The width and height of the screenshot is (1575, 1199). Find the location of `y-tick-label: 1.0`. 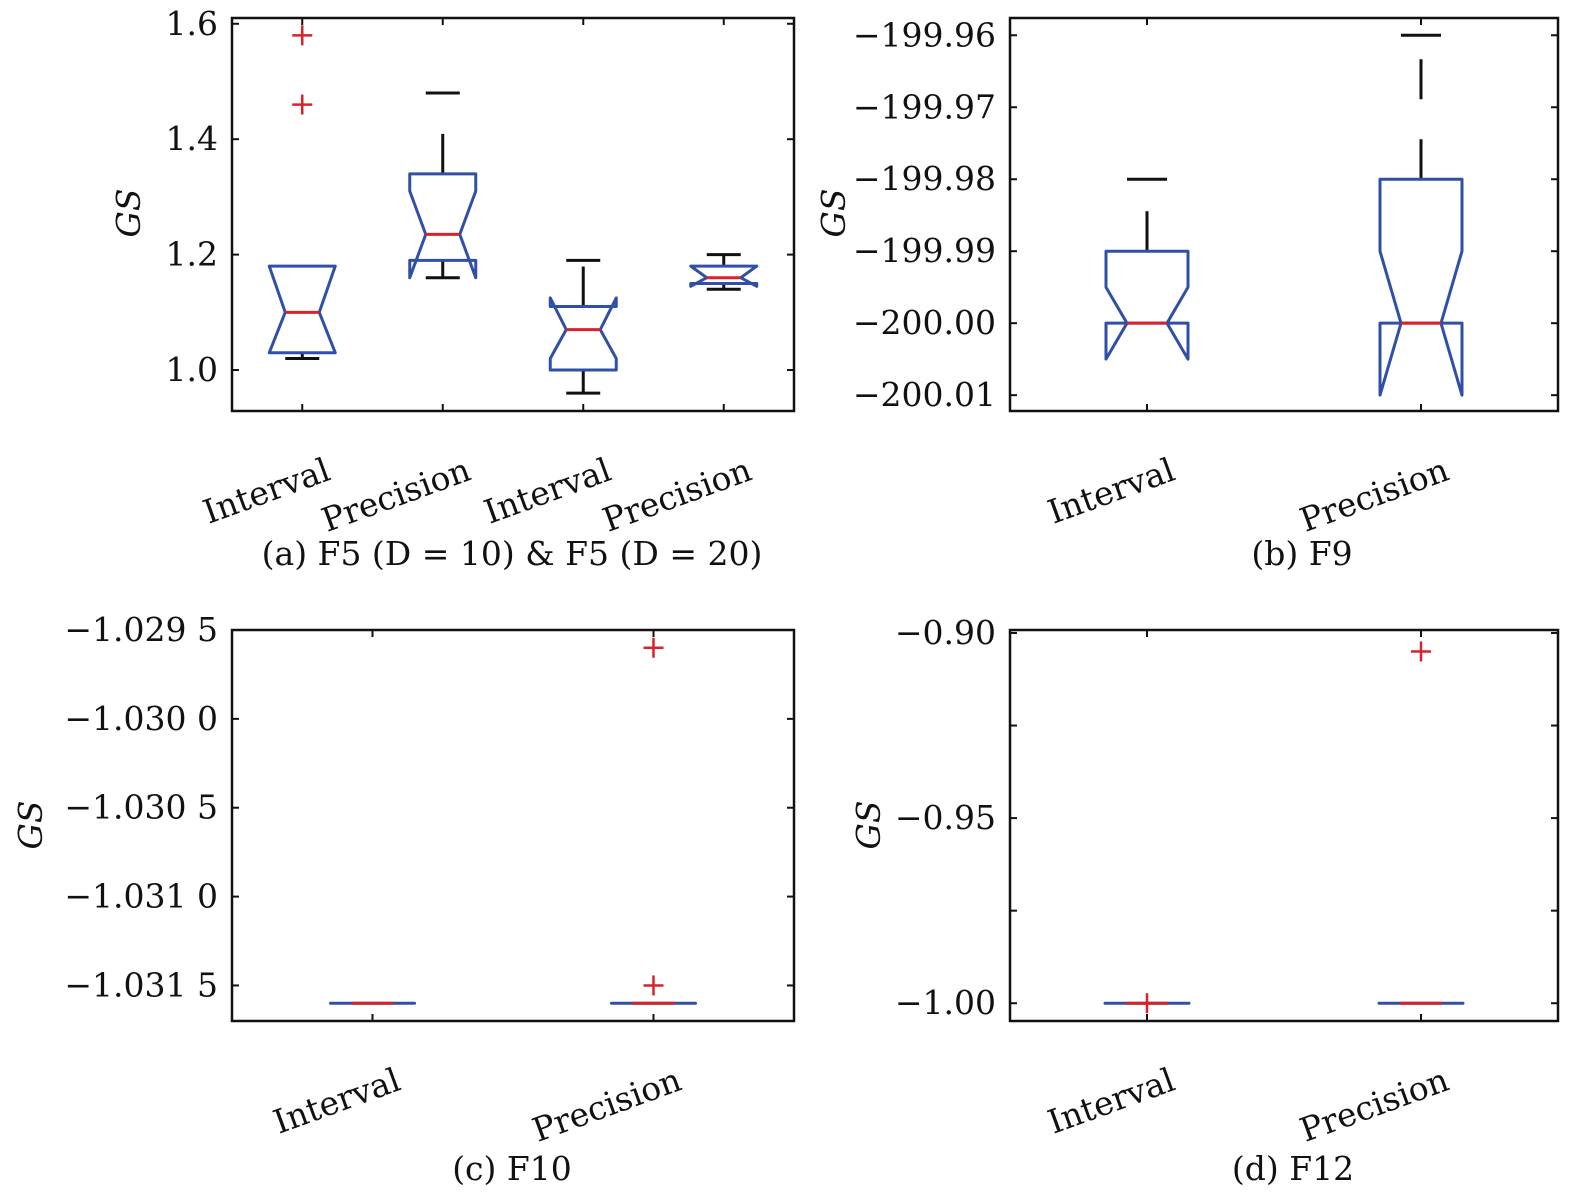

y-tick-label: 1.0 is located at coordinates (192, 369).